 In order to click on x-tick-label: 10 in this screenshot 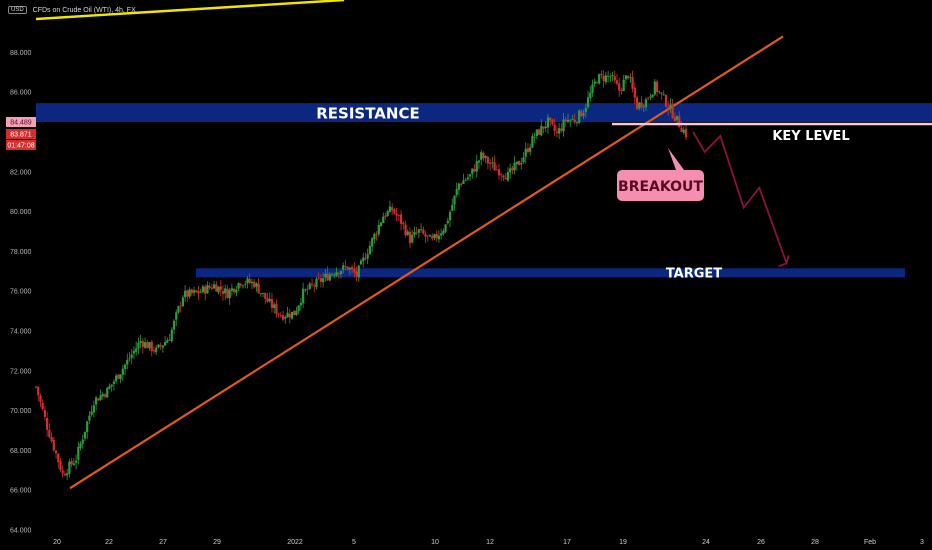, I will do `click(435, 542)`.